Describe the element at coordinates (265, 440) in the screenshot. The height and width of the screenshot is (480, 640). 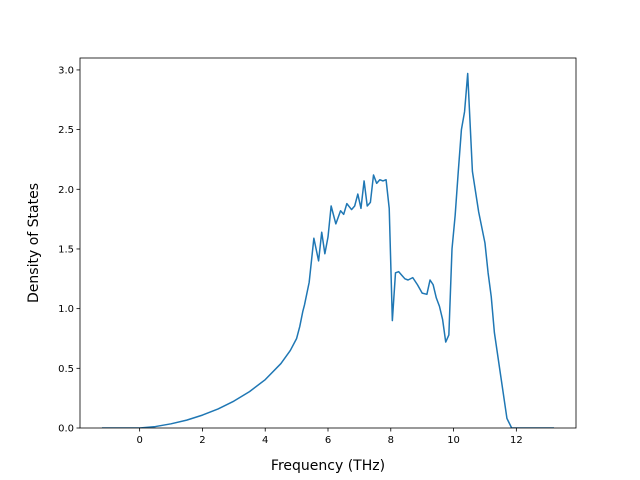
I see `x-tick-label: 4` at that location.